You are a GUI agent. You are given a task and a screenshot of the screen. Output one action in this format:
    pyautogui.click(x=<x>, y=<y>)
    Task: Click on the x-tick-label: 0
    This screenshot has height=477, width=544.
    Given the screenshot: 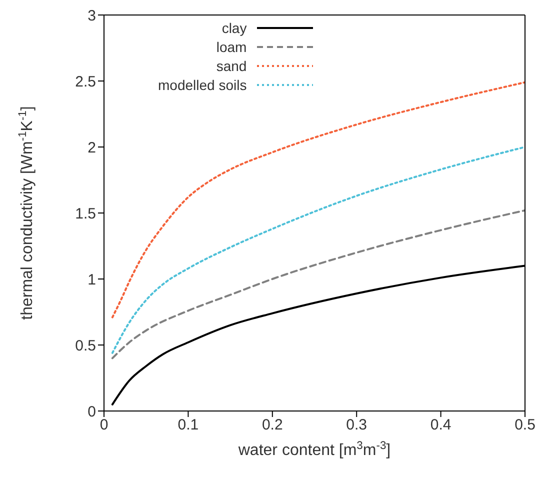 What is the action you would take?
    pyautogui.click(x=104, y=425)
    